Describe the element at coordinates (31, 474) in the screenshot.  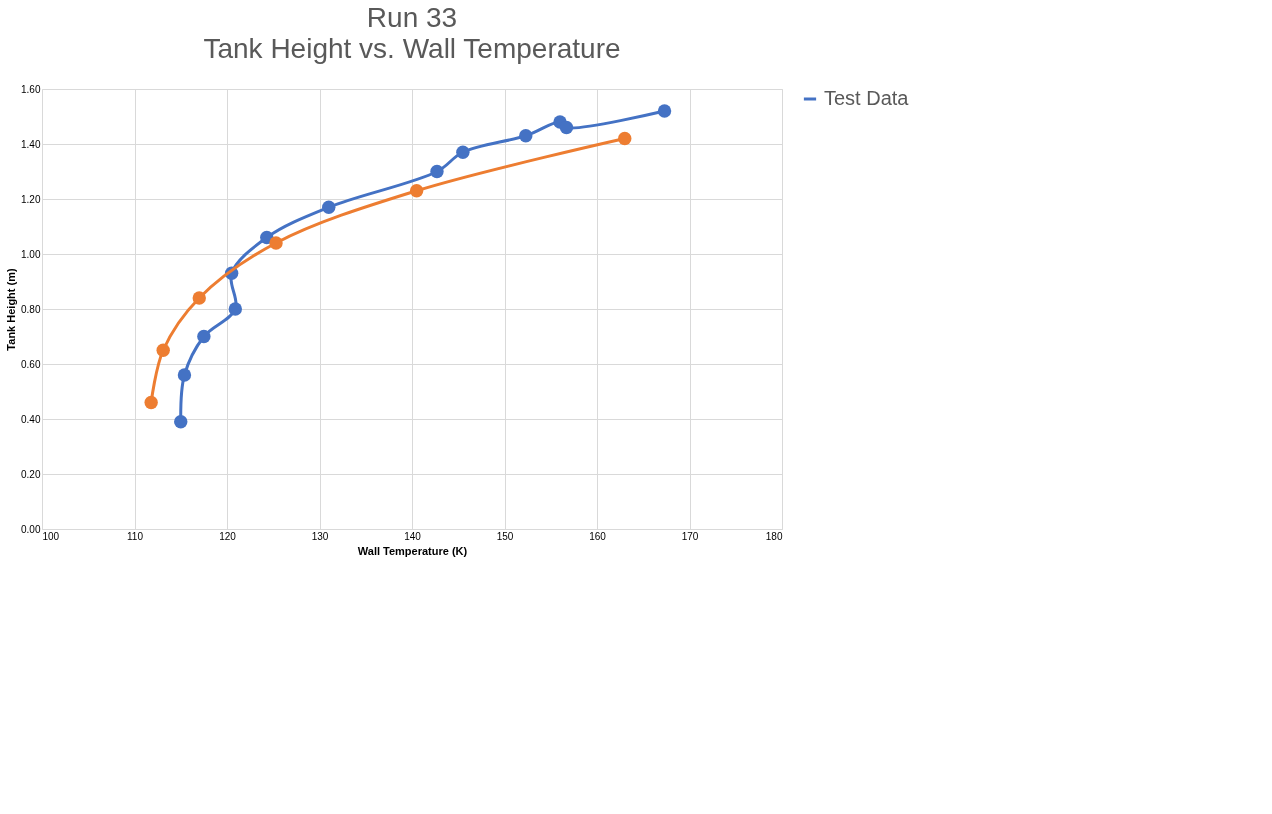
I see `y-tick-label: 0.20` at that location.